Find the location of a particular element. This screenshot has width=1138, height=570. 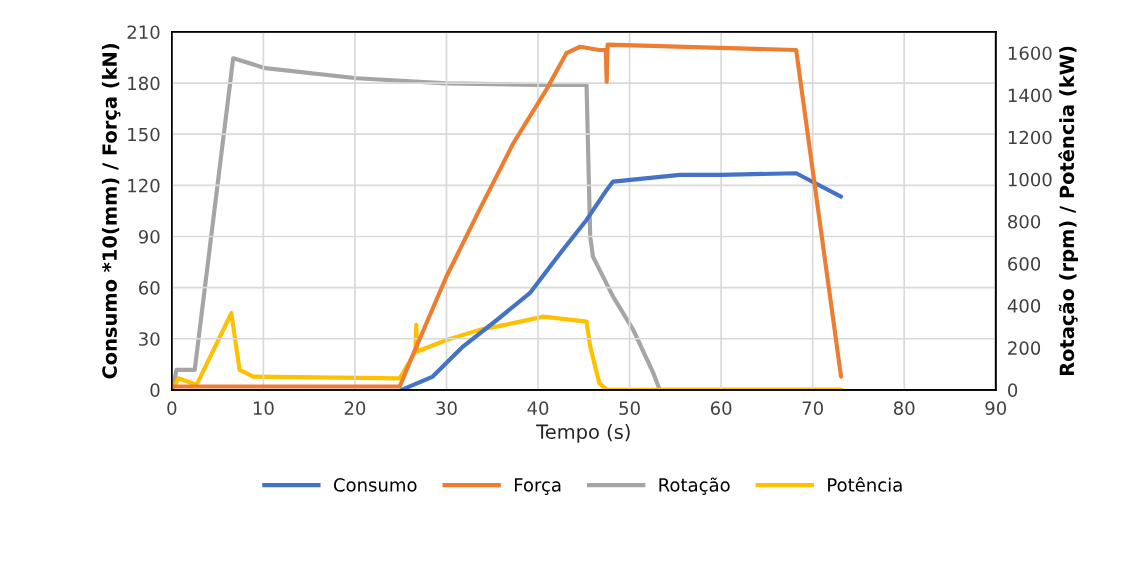

y2-tick-label: 200 is located at coordinates (1024, 348).